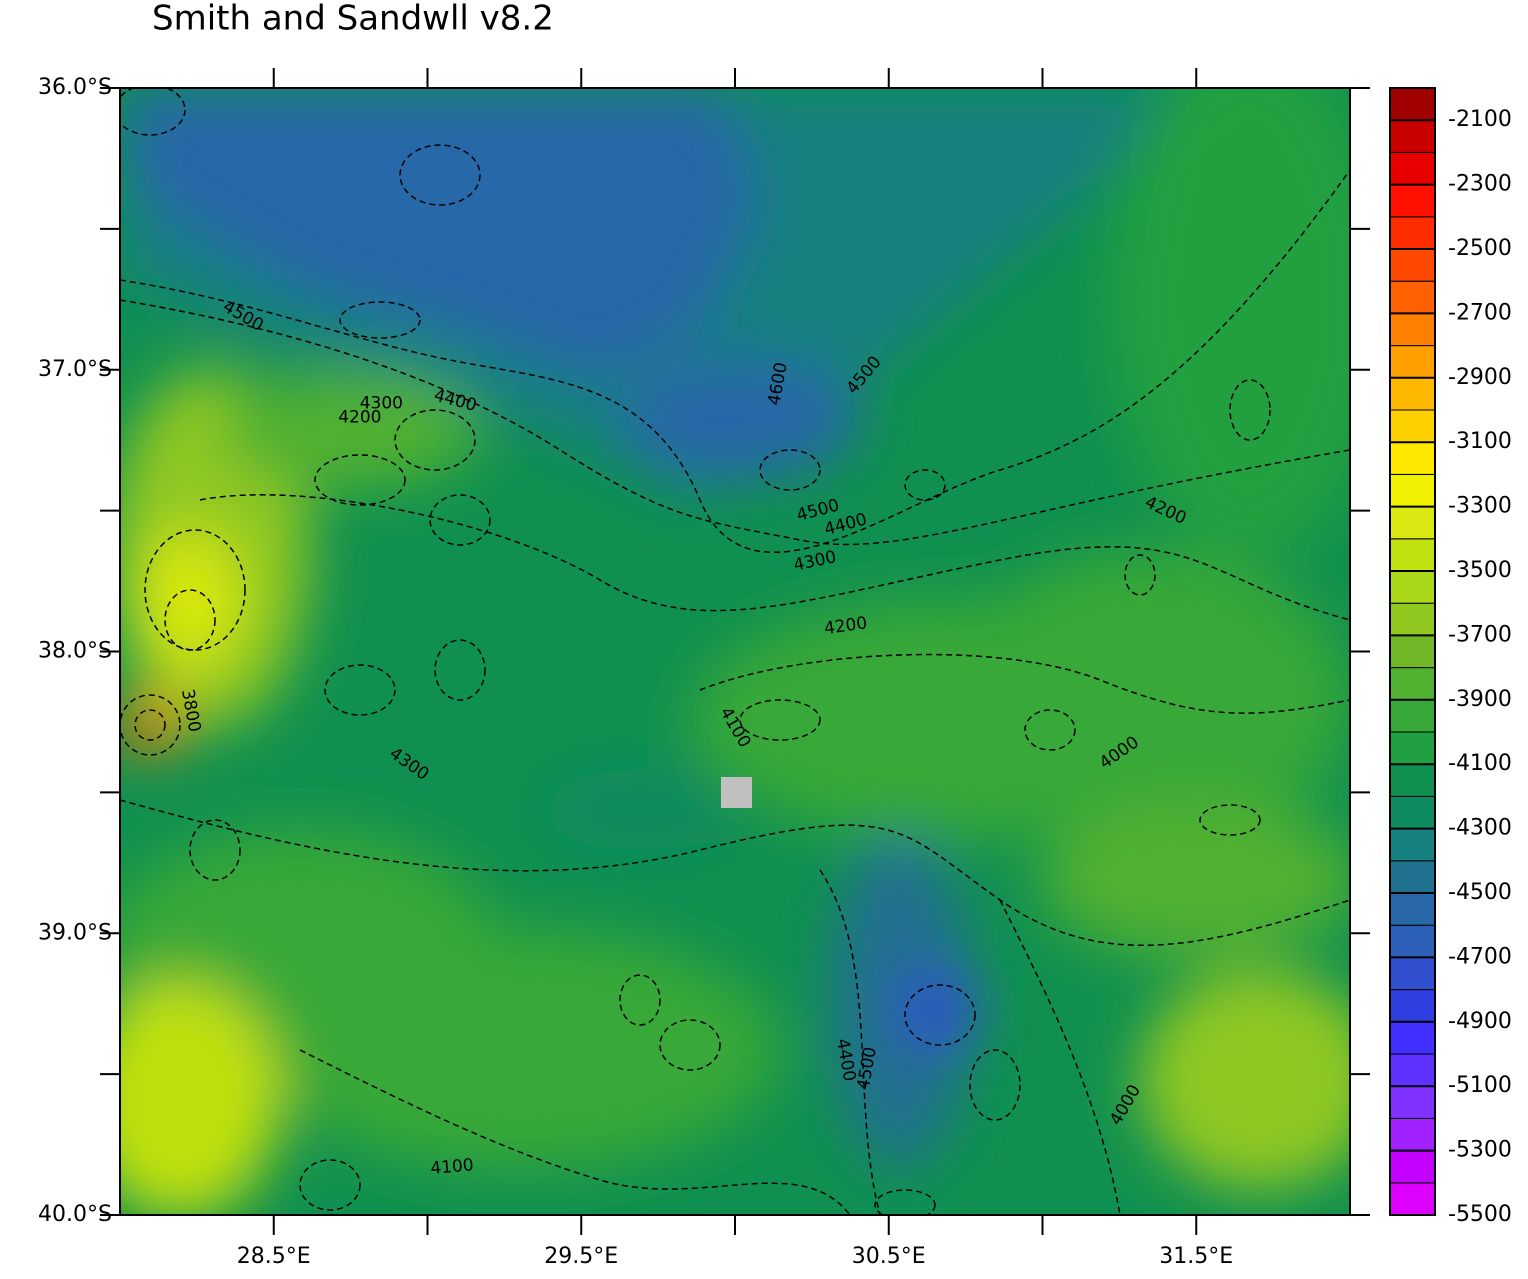 Image resolution: width=1528 pixels, height=1279 pixels. Describe the element at coordinates (1480, 699) in the screenshot. I see `colorbar-label: -3900` at that location.